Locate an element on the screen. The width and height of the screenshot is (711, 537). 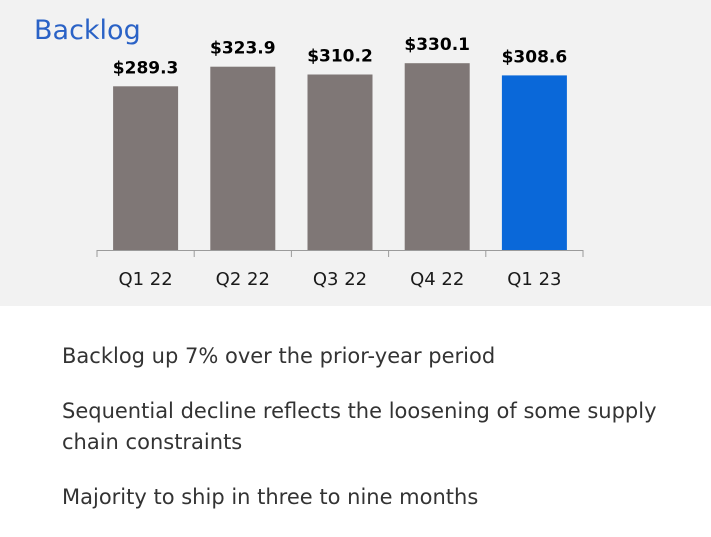
x-tick-label: Q1 22 is located at coordinates (145, 279).